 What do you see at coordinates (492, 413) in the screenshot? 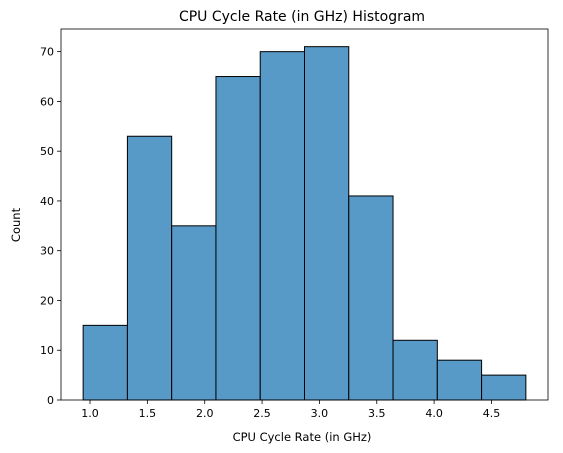
I see `x-tick-label: 4.5` at bounding box center [492, 413].